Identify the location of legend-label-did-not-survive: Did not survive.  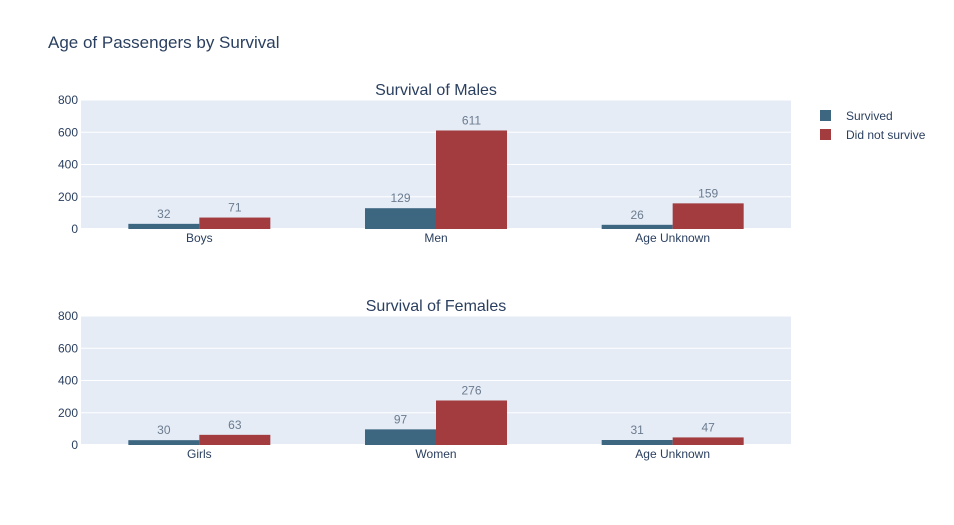
(886, 134).